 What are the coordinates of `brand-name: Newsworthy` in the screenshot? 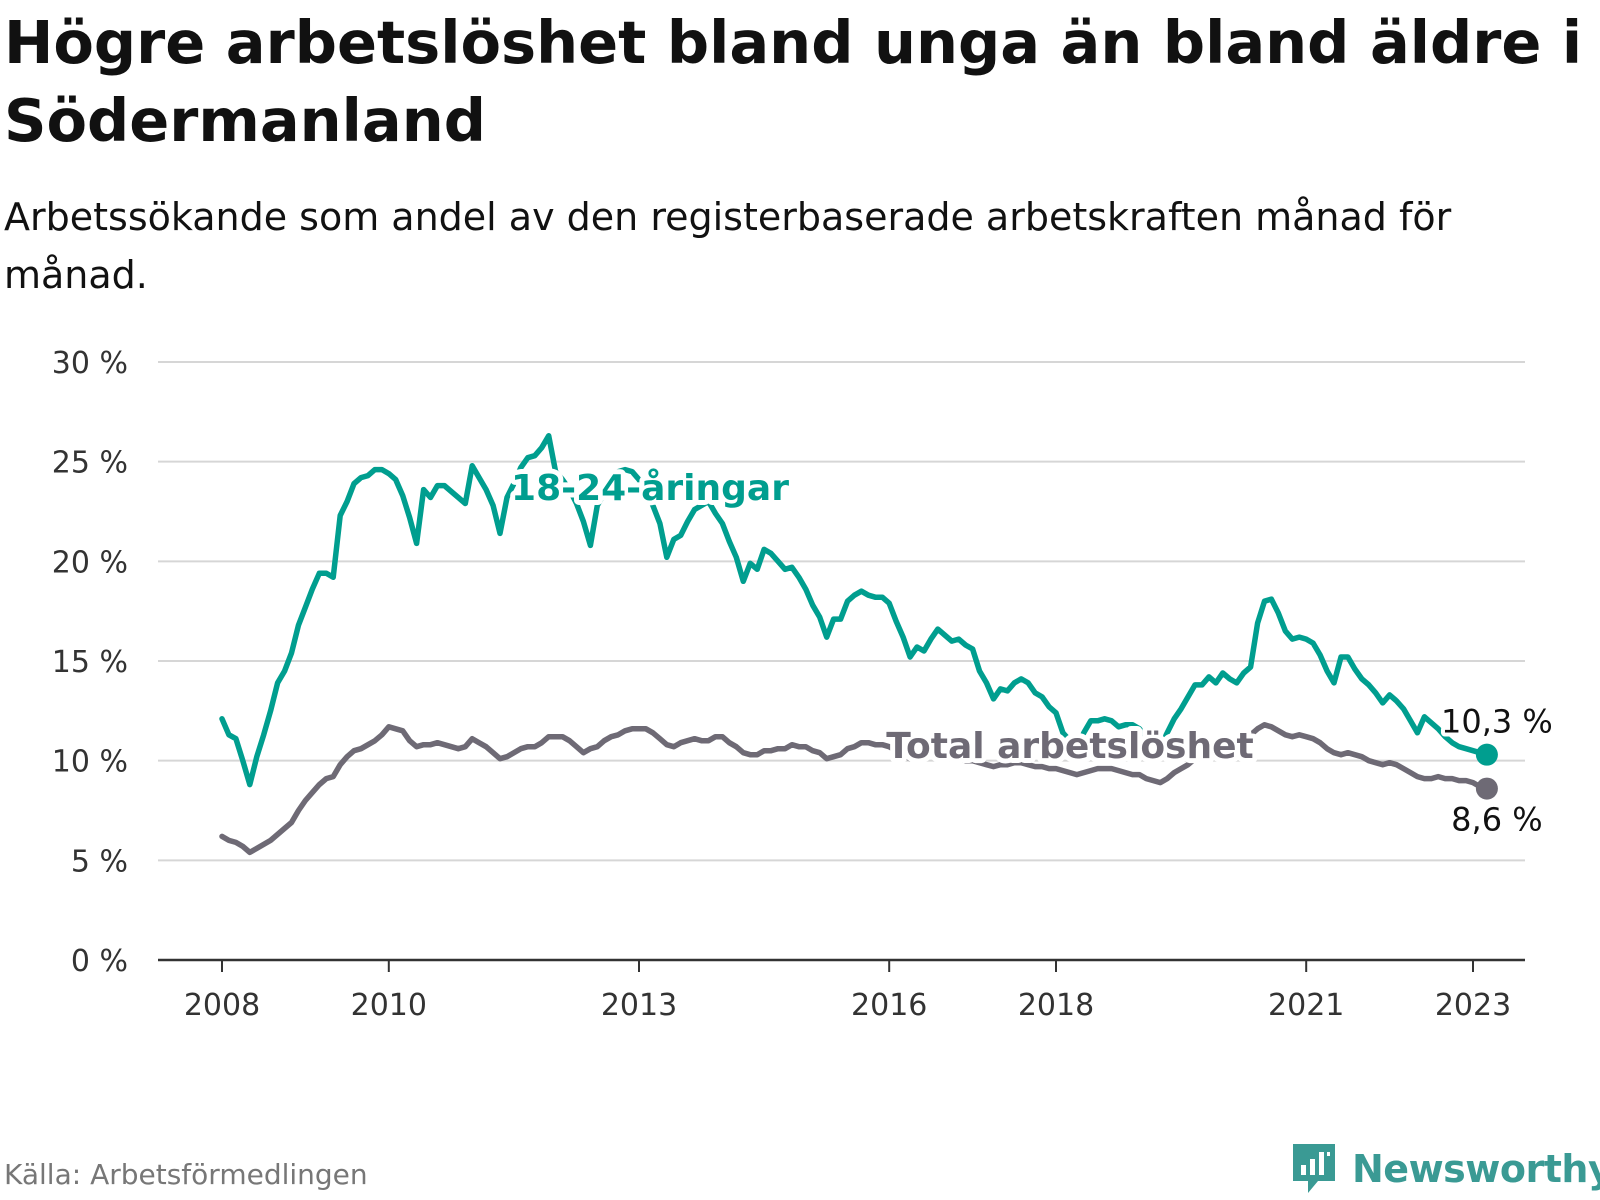 It's located at (1476, 1169).